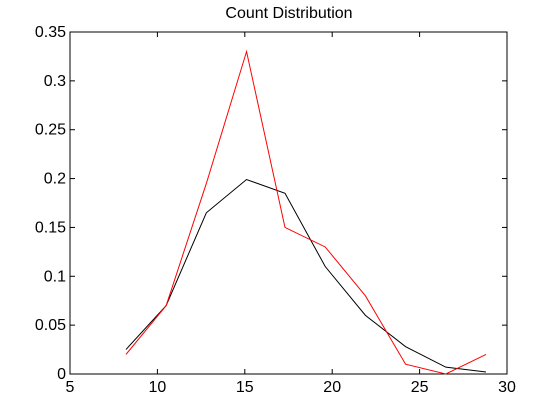 The height and width of the screenshot is (420, 560). What do you see at coordinates (55, 81) in the screenshot?
I see `y-tick-label: 0.3` at bounding box center [55, 81].